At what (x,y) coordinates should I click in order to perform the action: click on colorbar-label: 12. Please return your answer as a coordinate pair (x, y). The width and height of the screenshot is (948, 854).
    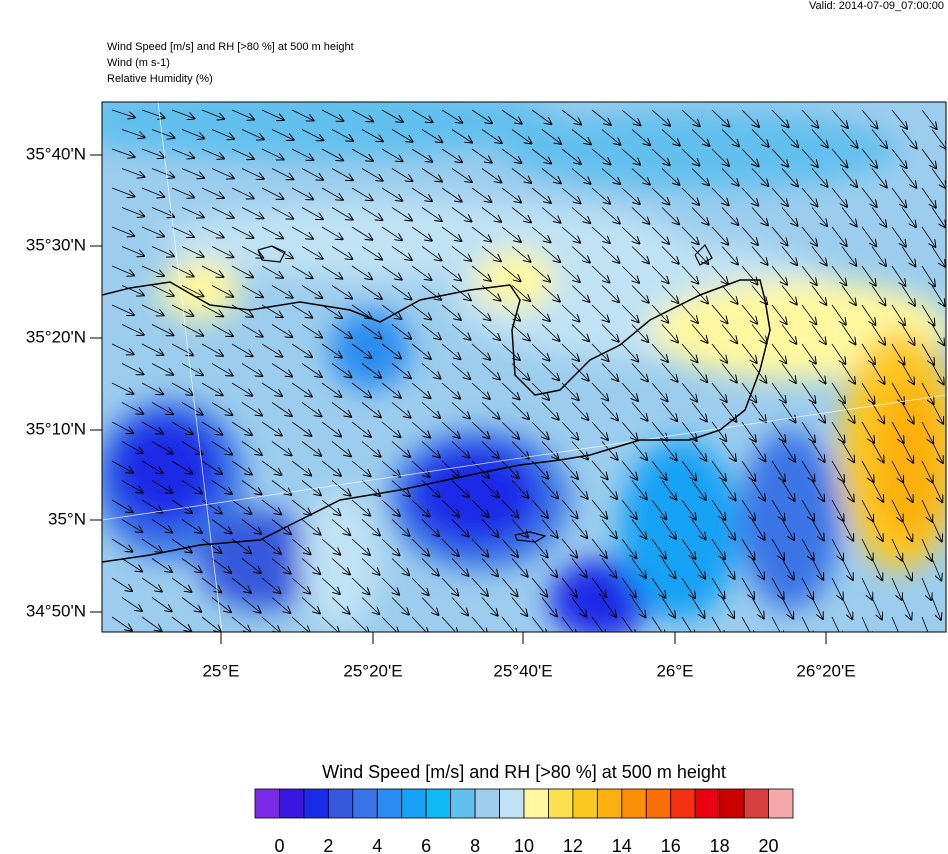
    Looking at the image, I should click on (573, 845).